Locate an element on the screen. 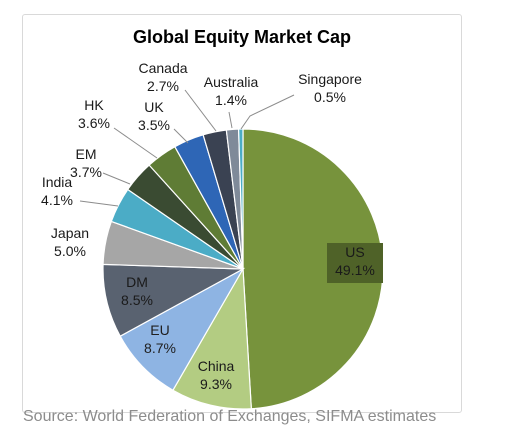  data-label-name-japan: Japan is located at coordinates (70, 233).